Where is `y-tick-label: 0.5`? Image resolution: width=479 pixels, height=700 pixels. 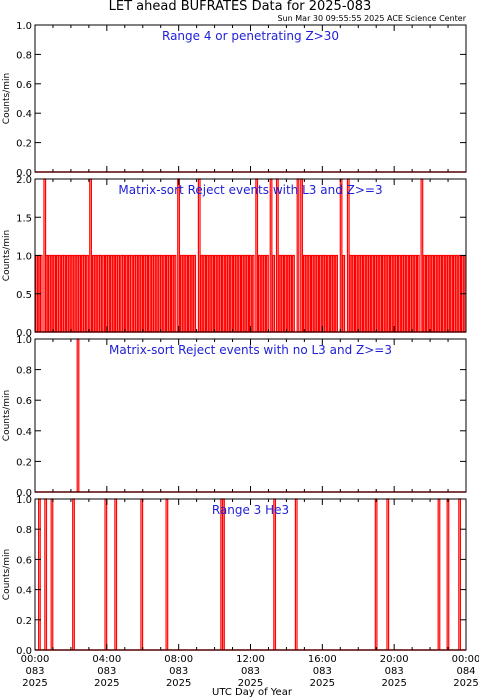 y-tick-label: 0.5 is located at coordinates (24, 295).